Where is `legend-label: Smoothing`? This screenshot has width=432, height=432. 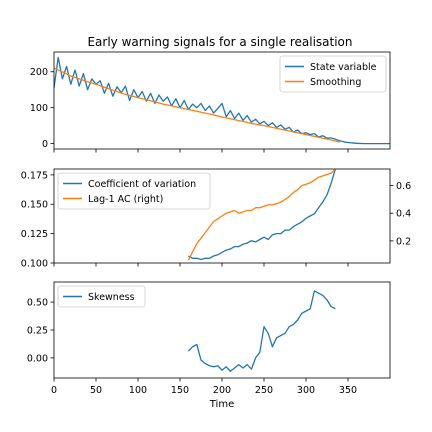 legend-label: Smoothing is located at coordinates (335, 82).